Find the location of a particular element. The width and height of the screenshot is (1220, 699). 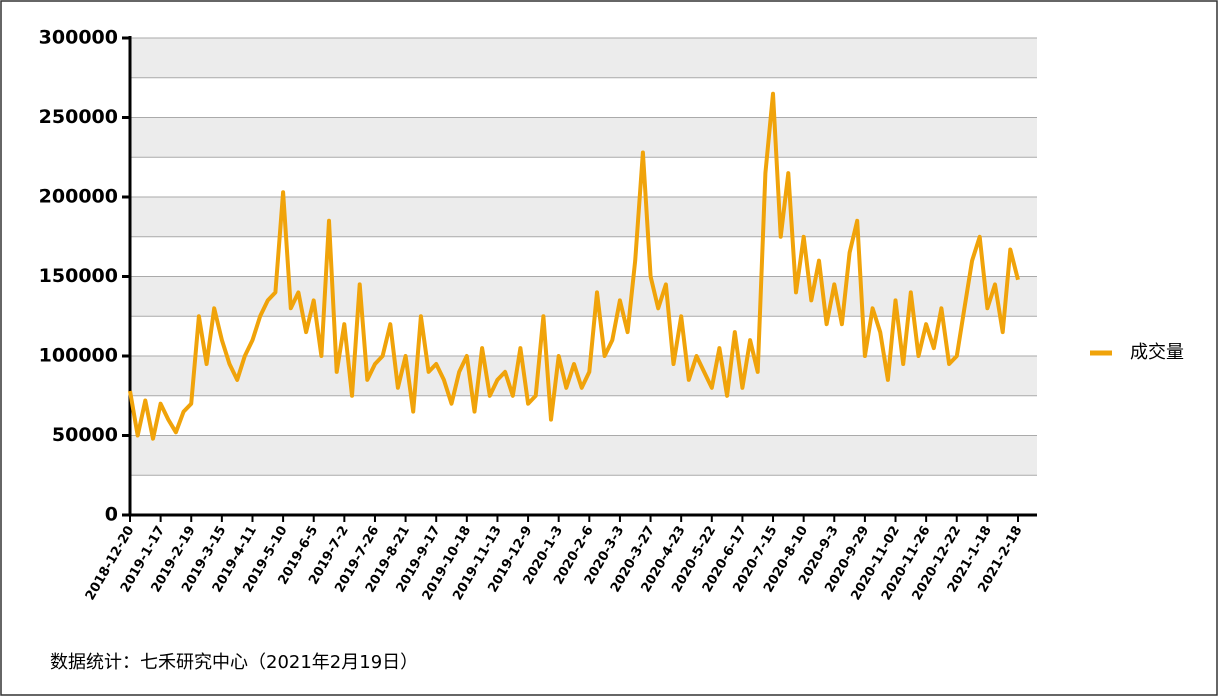

y-tick-label: 300000 is located at coordinates (78, 38).